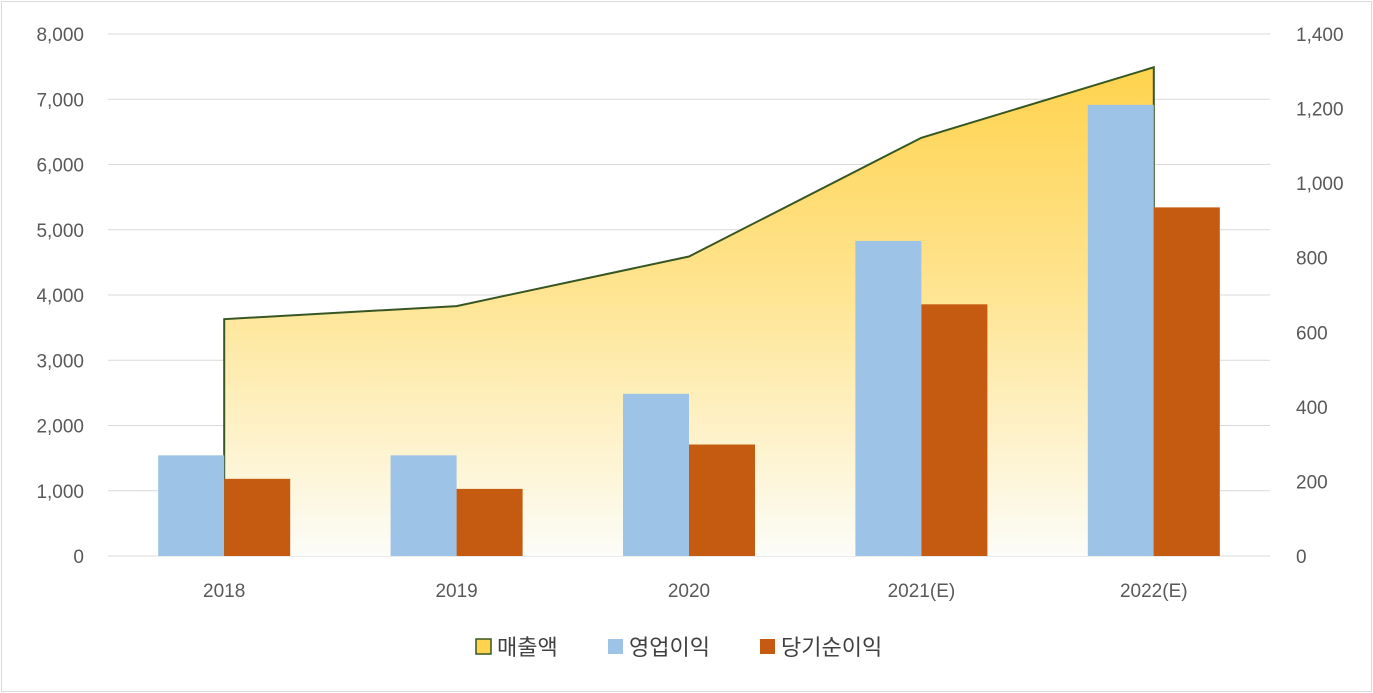 This screenshot has width=1373, height=693. Describe the element at coordinates (1312, 333) in the screenshot. I see `right-axis-tick-label: 600` at that location.